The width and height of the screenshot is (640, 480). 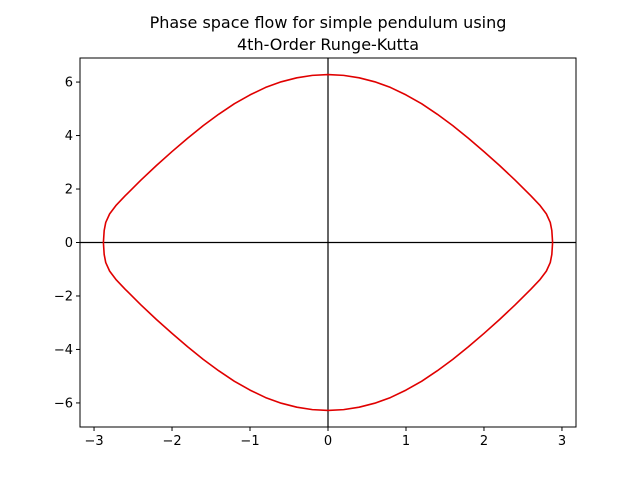 What do you see at coordinates (69, 190) in the screenshot?
I see `y-tick-label: 2` at bounding box center [69, 190].